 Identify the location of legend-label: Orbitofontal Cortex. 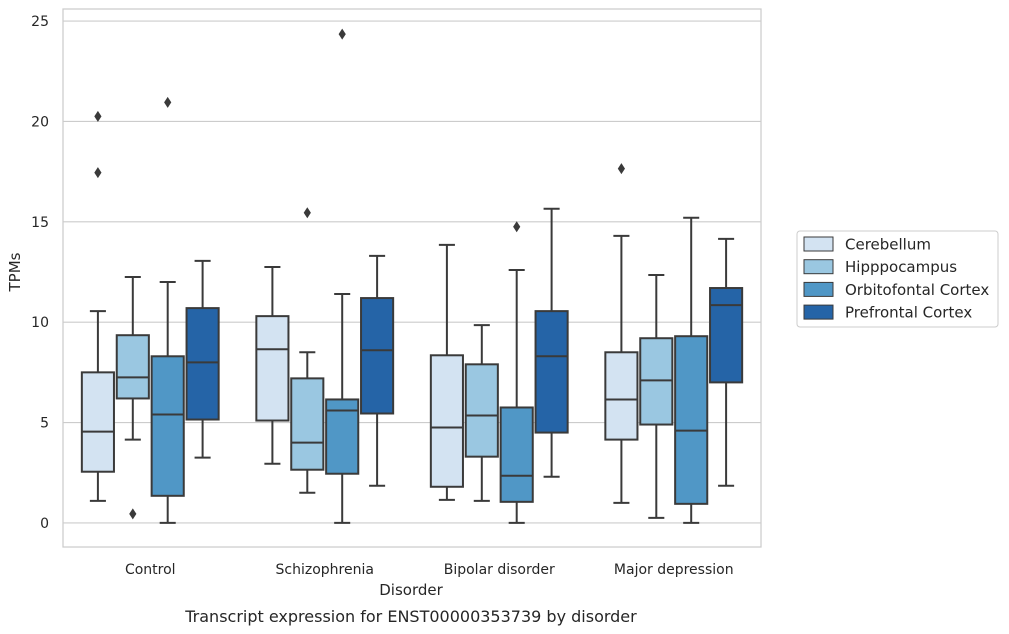
(917, 290).